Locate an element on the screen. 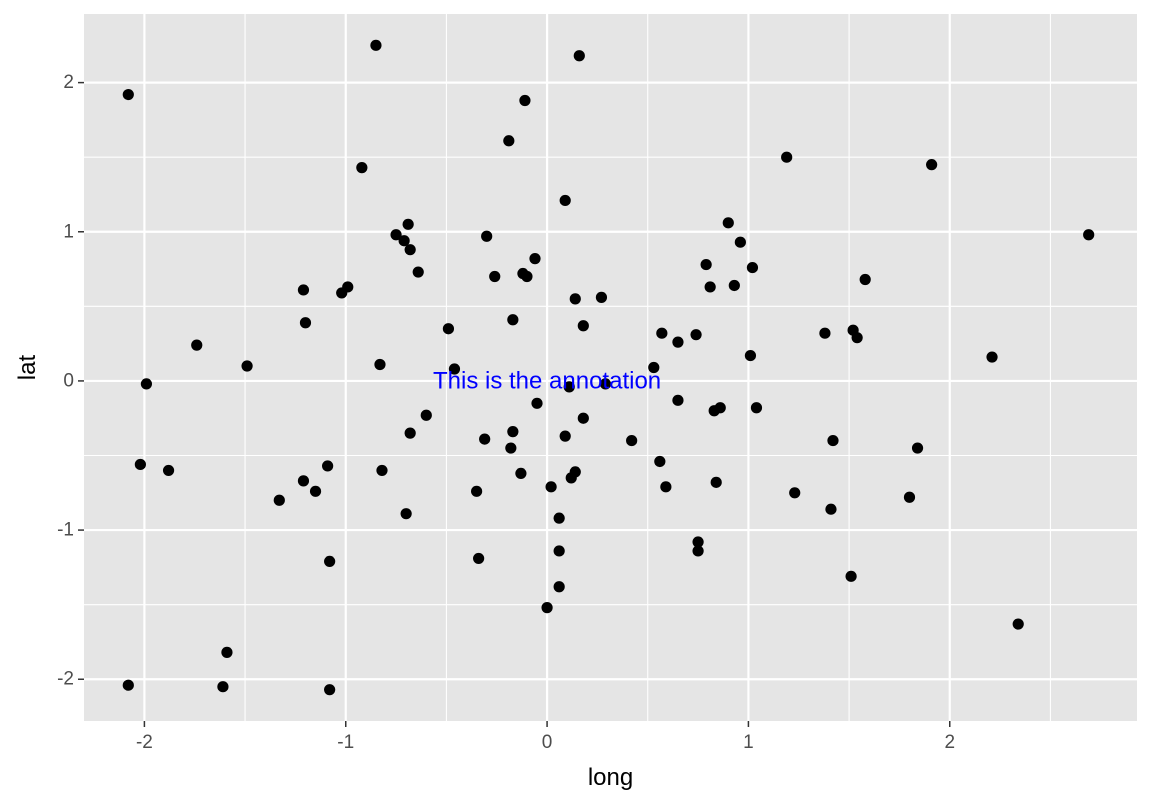 Image resolution: width=1152 pixels, height=806 pixels. x-tick-label: 2 is located at coordinates (949, 742).